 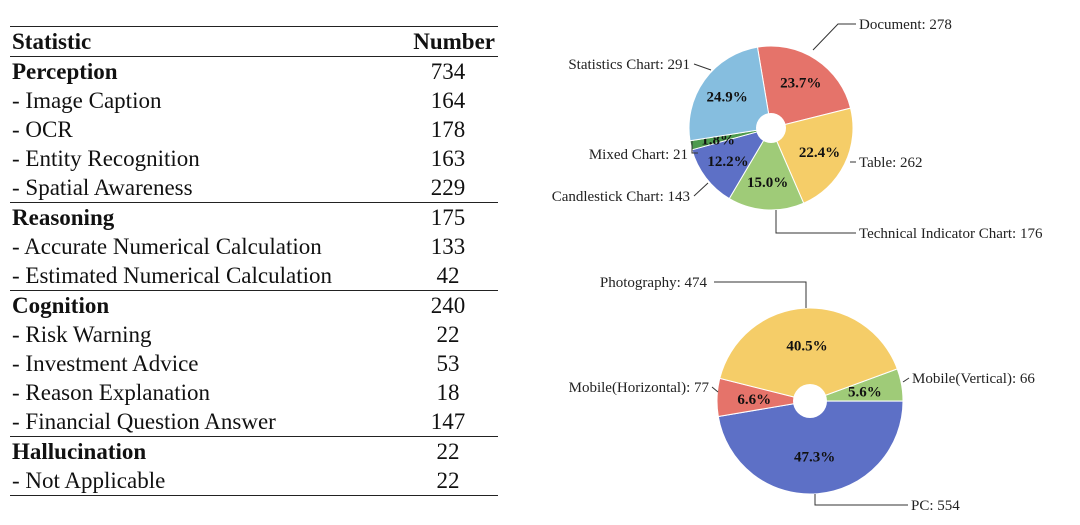 What do you see at coordinates (448, 129) in the screenshot?
I see `row-value: 178` at bounding box center [448, 129].